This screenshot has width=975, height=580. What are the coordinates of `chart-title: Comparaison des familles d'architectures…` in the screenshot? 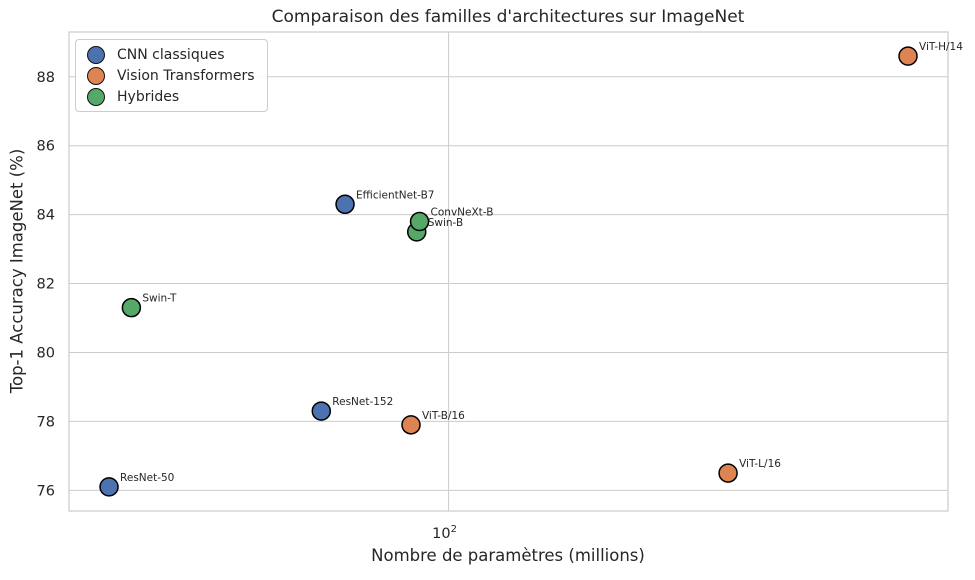 It's located at (508, 17).